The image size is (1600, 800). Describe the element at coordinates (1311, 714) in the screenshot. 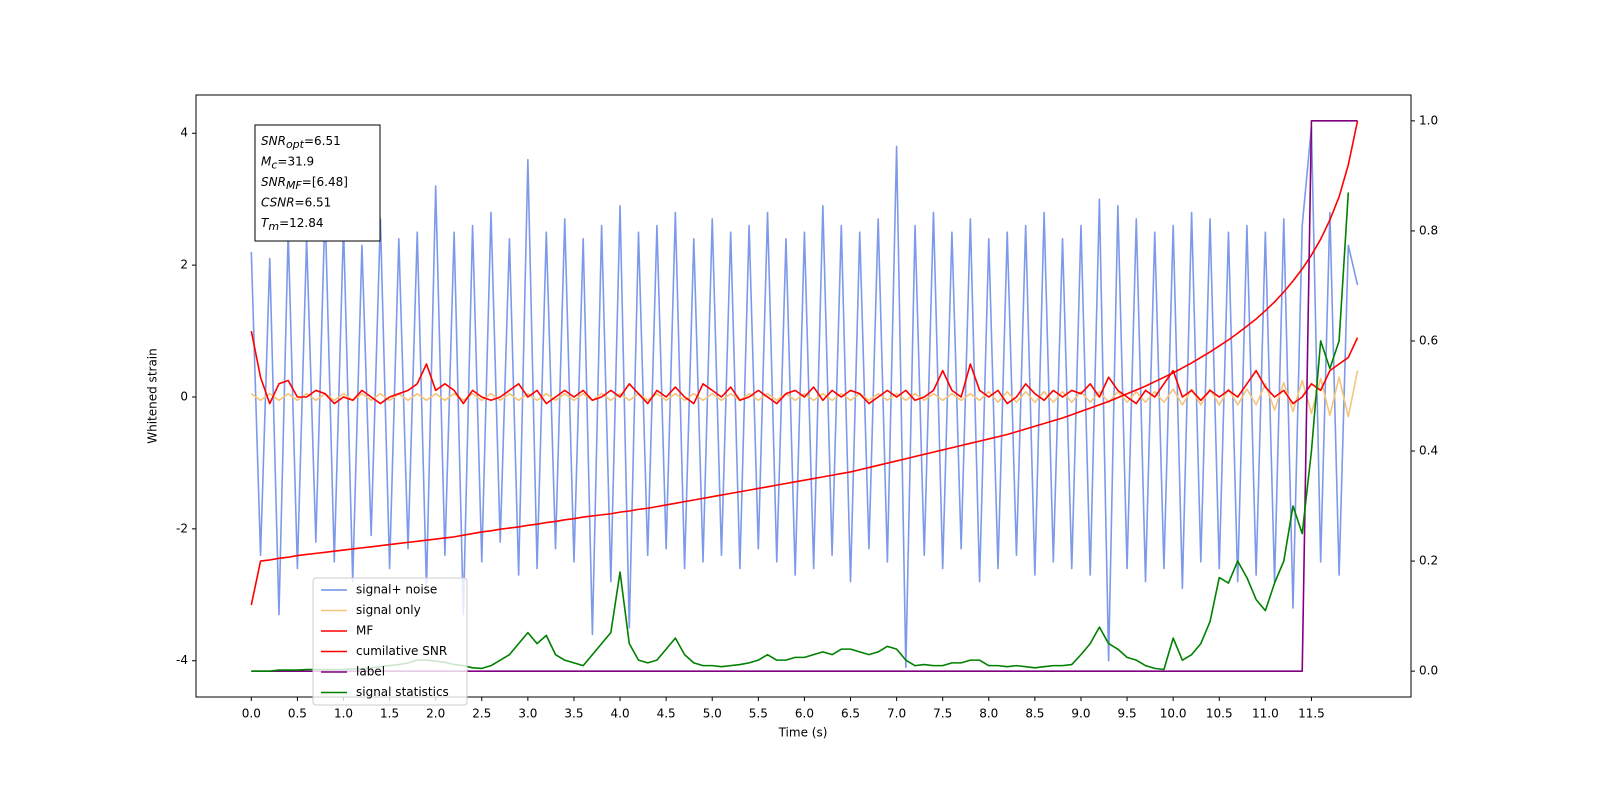

I see `x-tick-label: 11.5` at that location.